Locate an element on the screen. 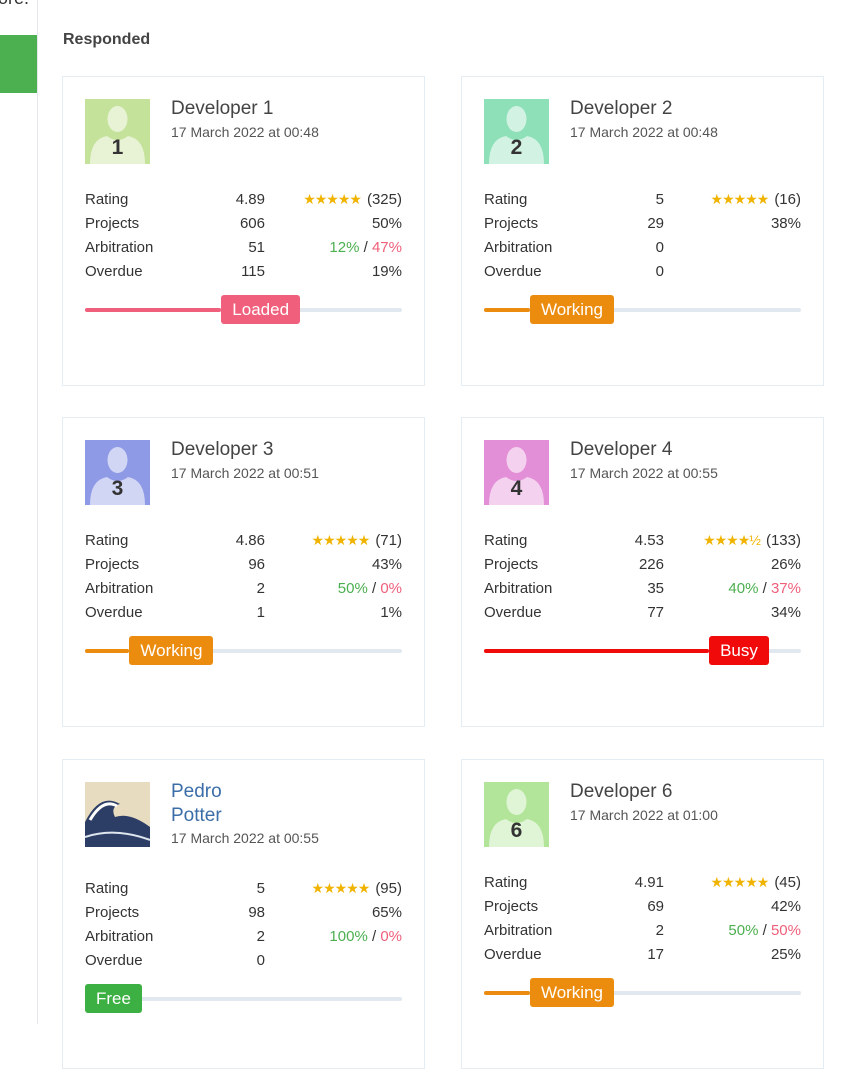 Image resolution: width=850 pixels, height=1069 pixels. rating-row: Rating 4.91 ★★★★★ (45) is located at coordinates (642, 882).